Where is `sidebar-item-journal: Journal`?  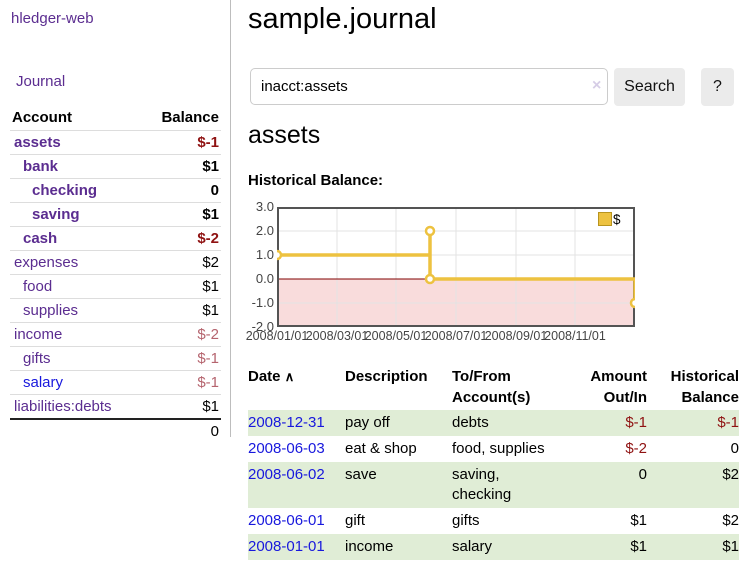 sidebar-item-journal: Journal is located at coordinates (41, 81).